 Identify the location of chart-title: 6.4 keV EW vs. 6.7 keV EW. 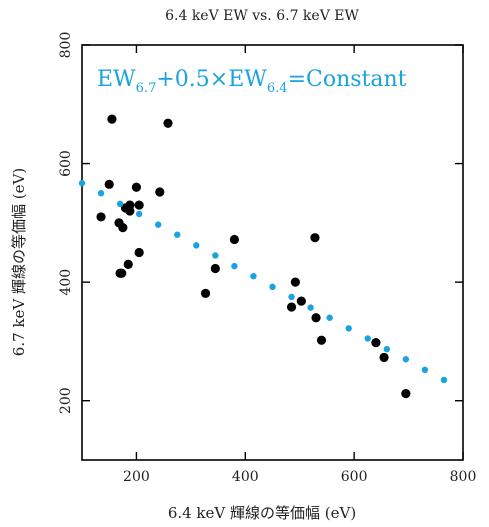
(262, 16).